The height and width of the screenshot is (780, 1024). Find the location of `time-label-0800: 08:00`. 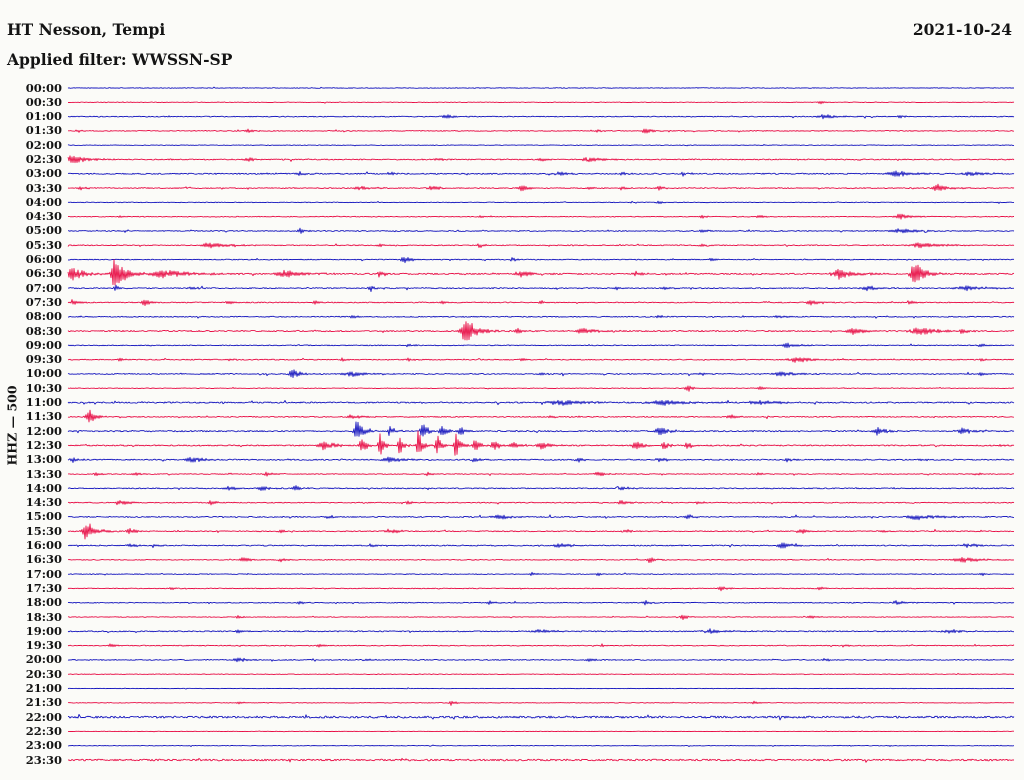

time-label-0800: 08:00 is located at coordinates (43, 316).